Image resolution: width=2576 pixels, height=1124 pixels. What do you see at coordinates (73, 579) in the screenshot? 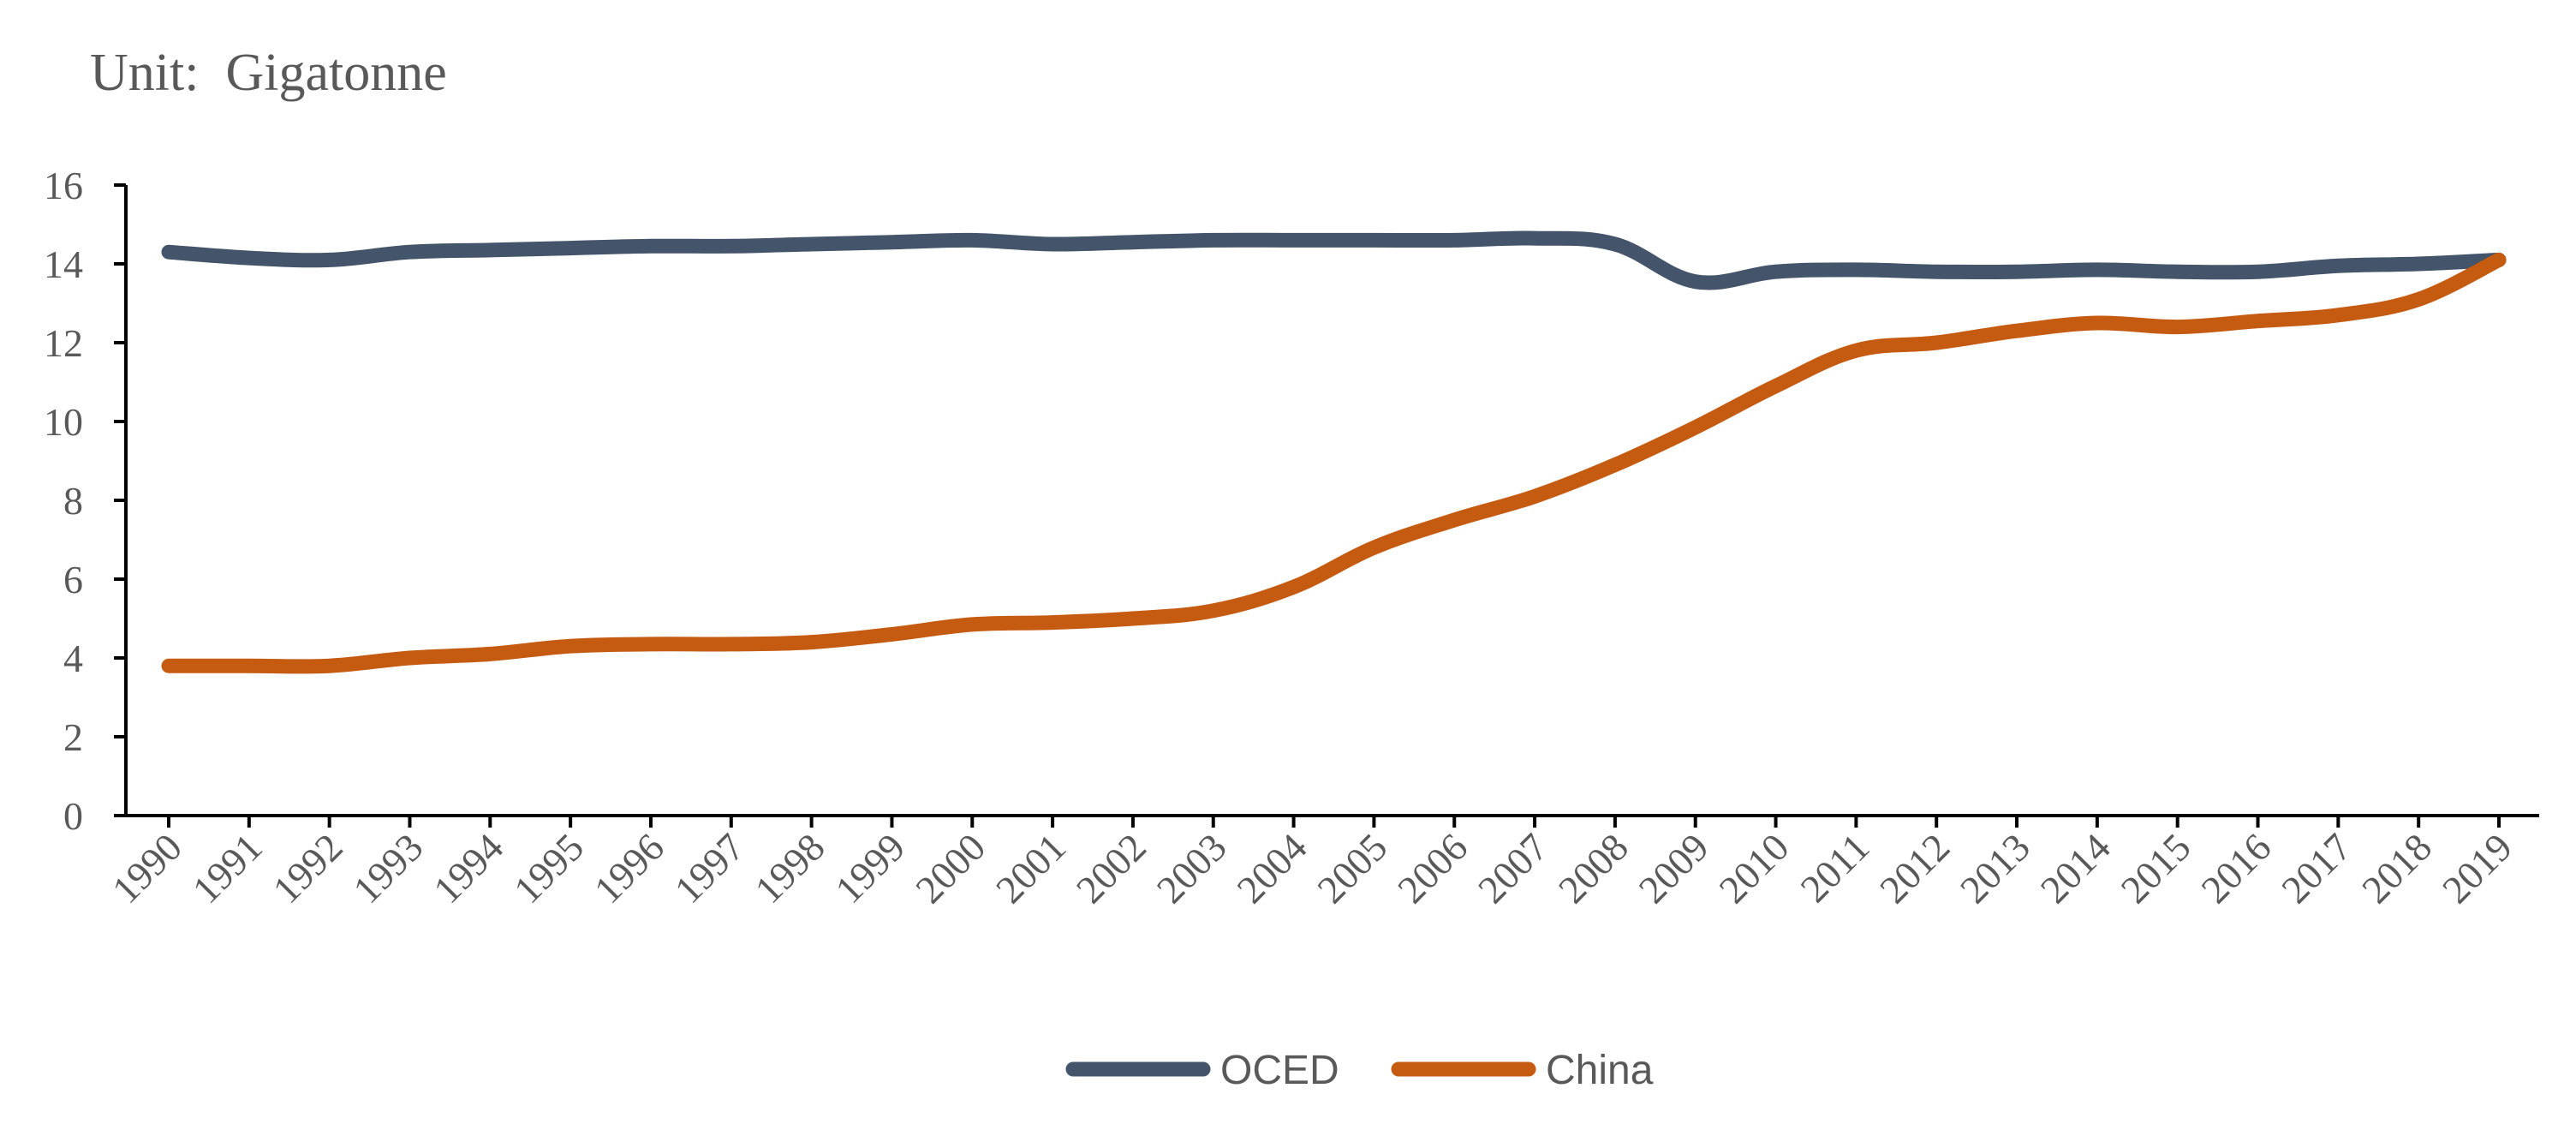
I see `y-tick-label: 6` at bounding box center [73, 579].